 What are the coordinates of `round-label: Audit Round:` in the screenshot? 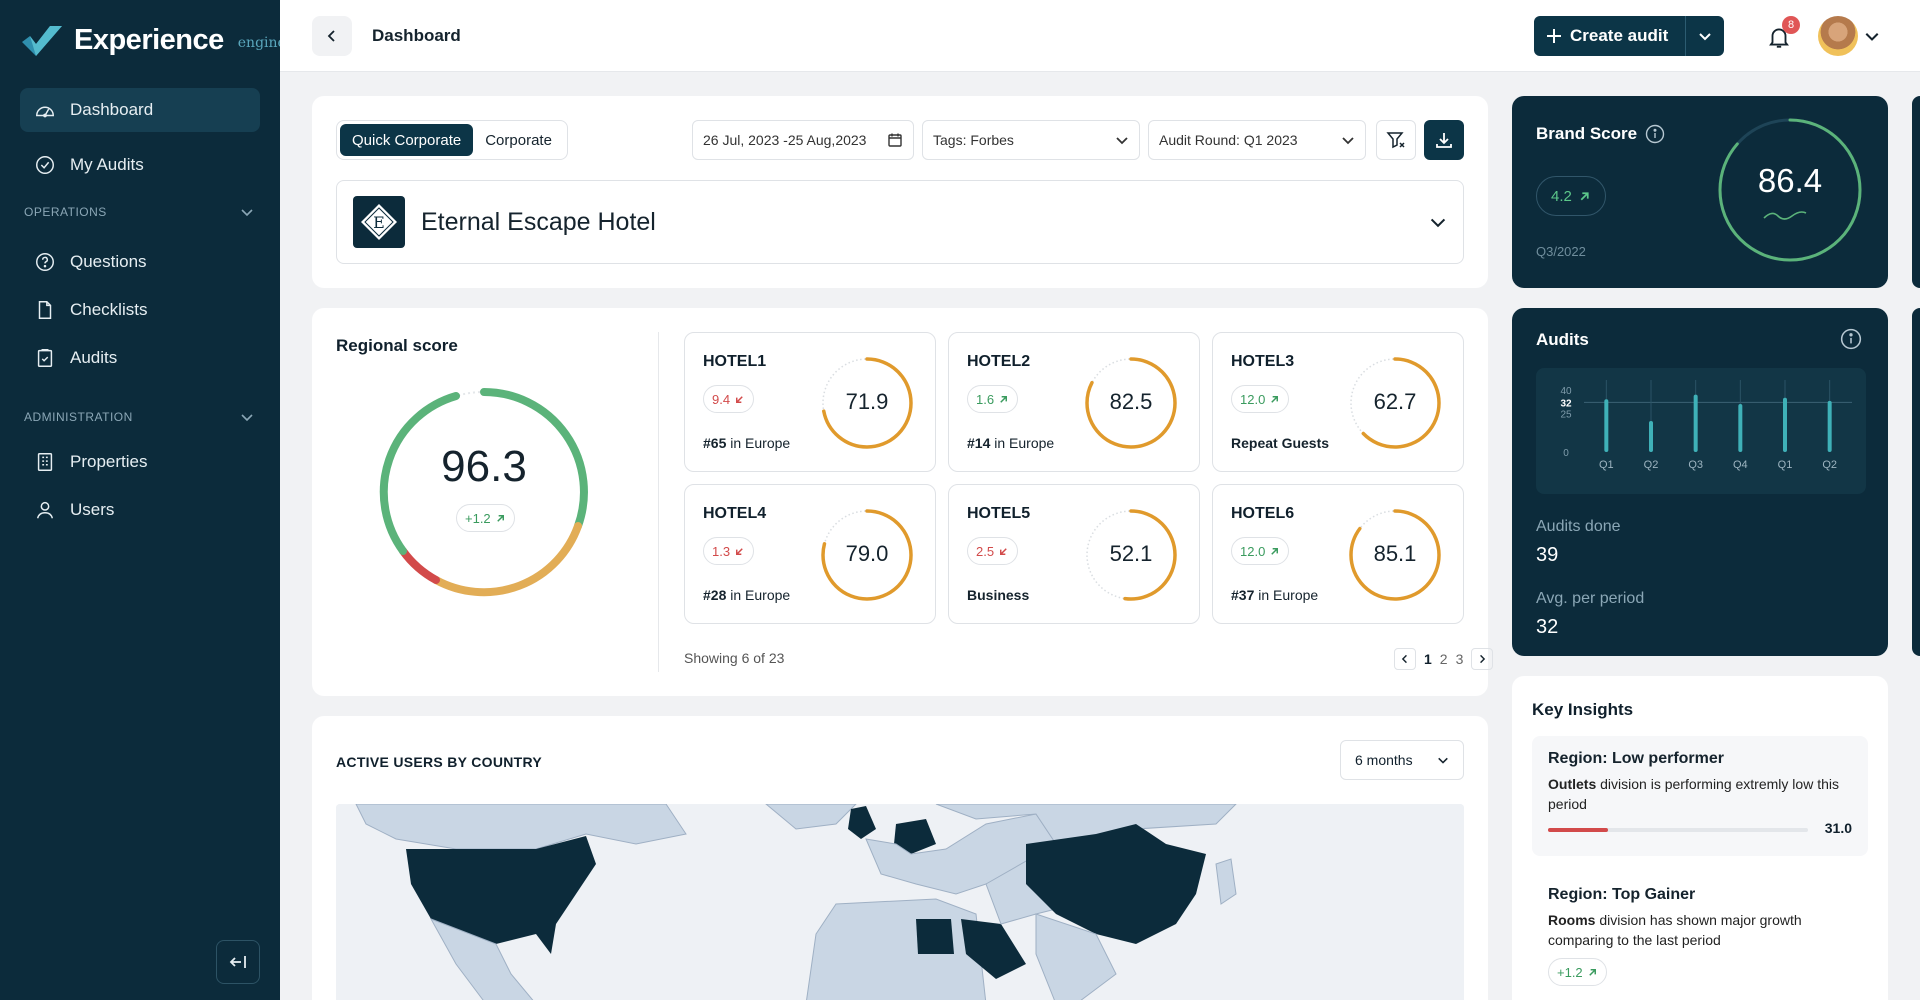 It's located at (1199, 140).